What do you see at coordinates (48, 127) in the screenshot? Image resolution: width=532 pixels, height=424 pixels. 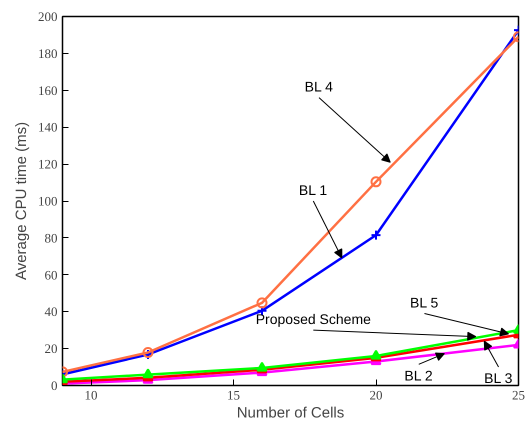 I see `y-tick-label: 140` at bounding box center [48, 127].